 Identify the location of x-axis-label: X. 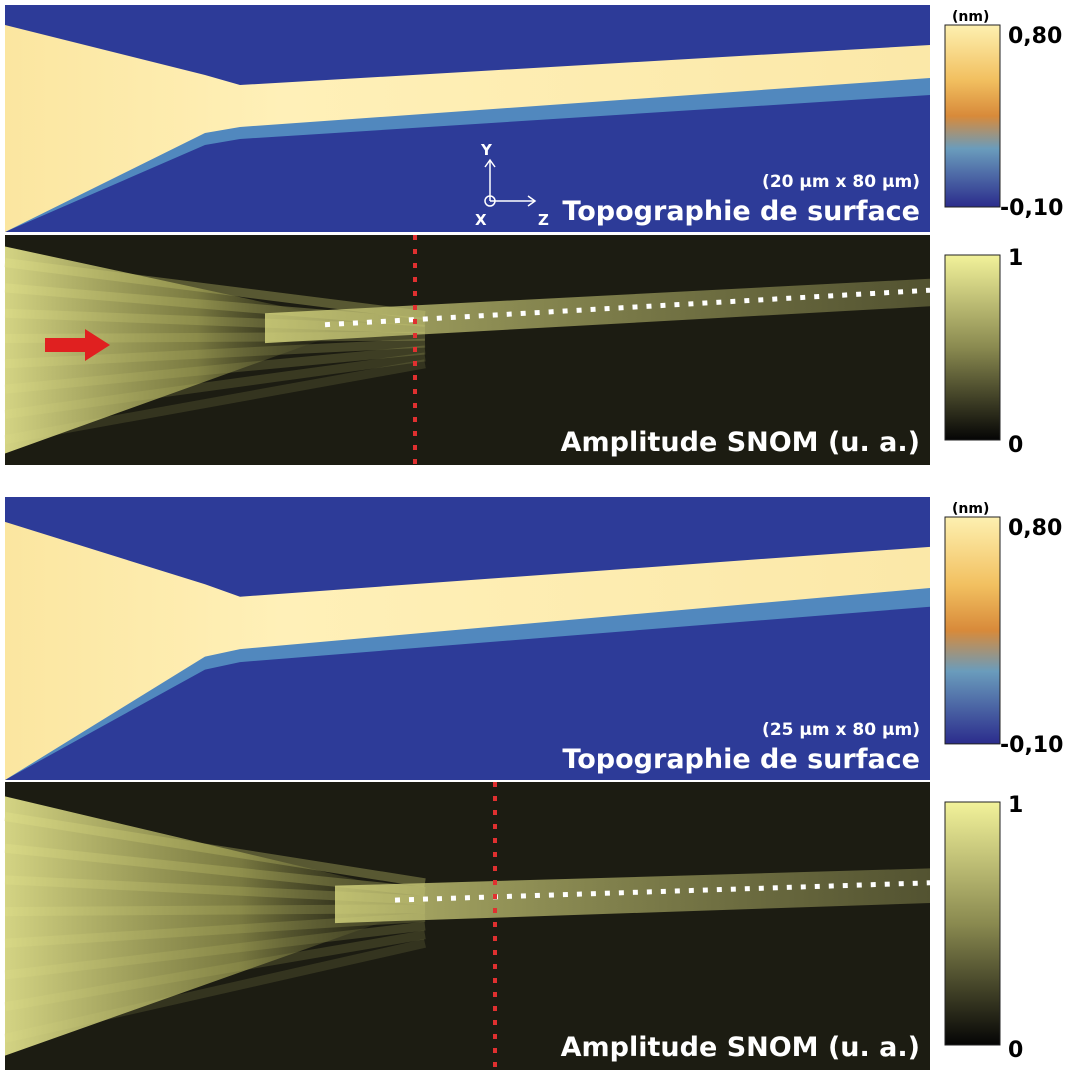
(481, 220).